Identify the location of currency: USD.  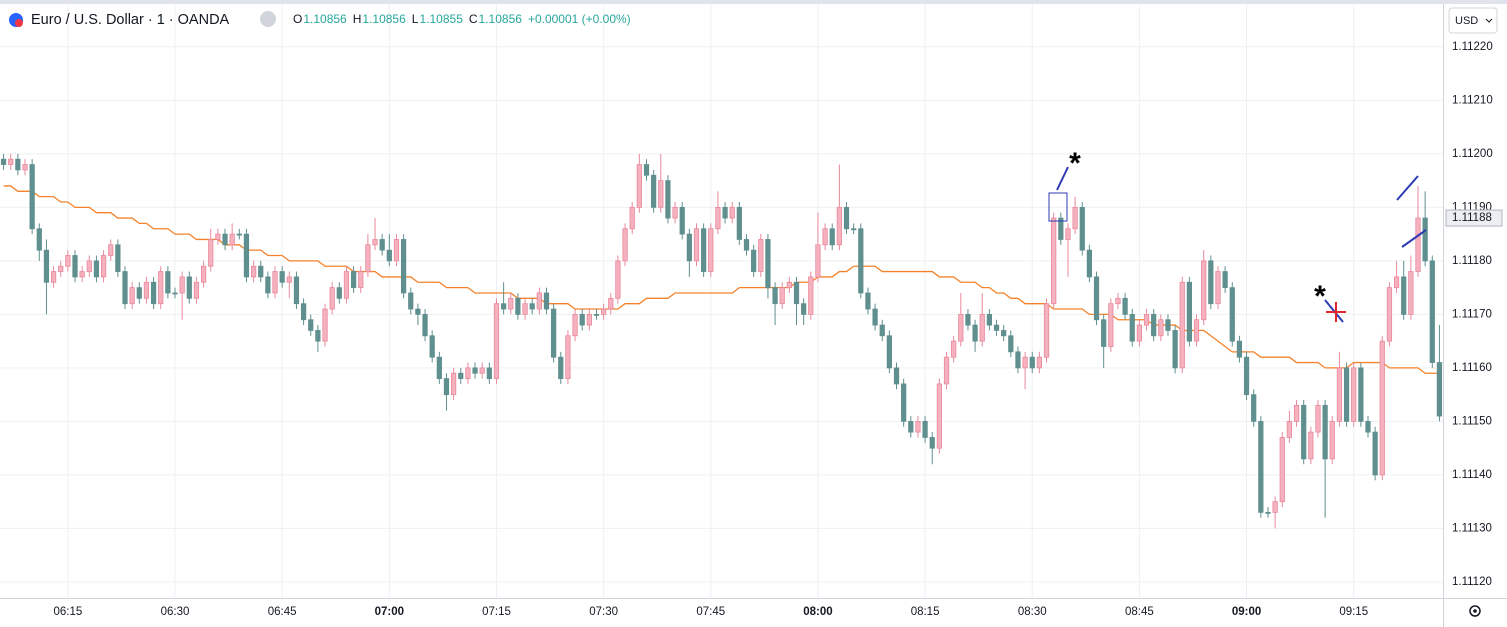
(1466, 21).